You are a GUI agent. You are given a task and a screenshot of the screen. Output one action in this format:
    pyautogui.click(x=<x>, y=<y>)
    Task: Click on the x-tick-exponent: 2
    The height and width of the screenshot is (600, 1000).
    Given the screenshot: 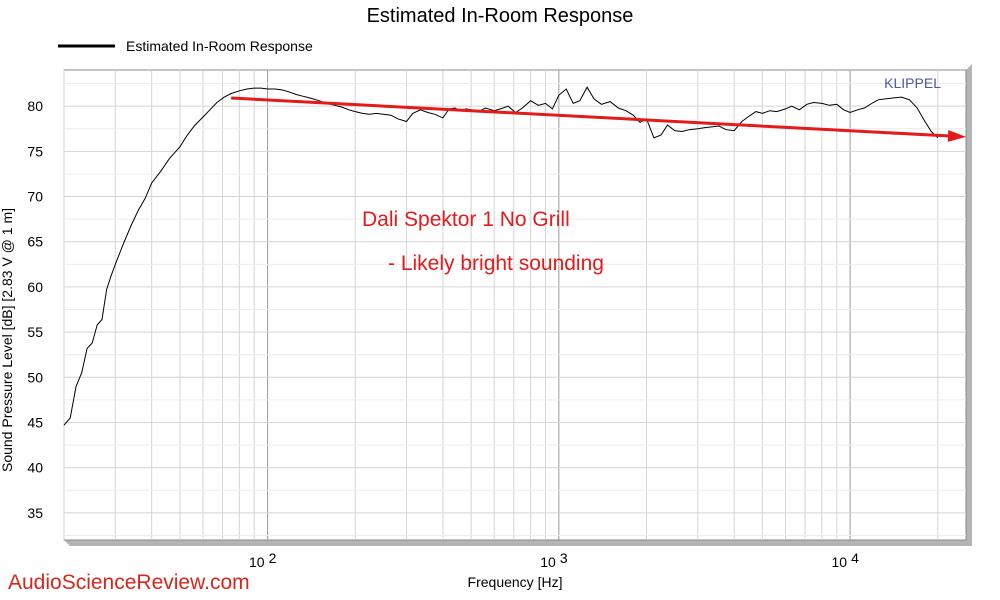 What is the action you would take?
    pyautogui.click(x=273, y=558)
    